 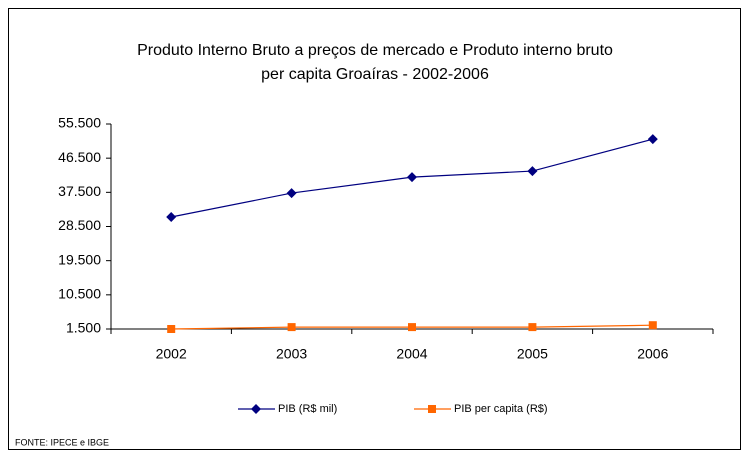 What do you see at coordinates (375, 74) in the screenshot?
I see `chart-title: per capita Groaíras - 2002-2006` at bounding box center [375, 74].